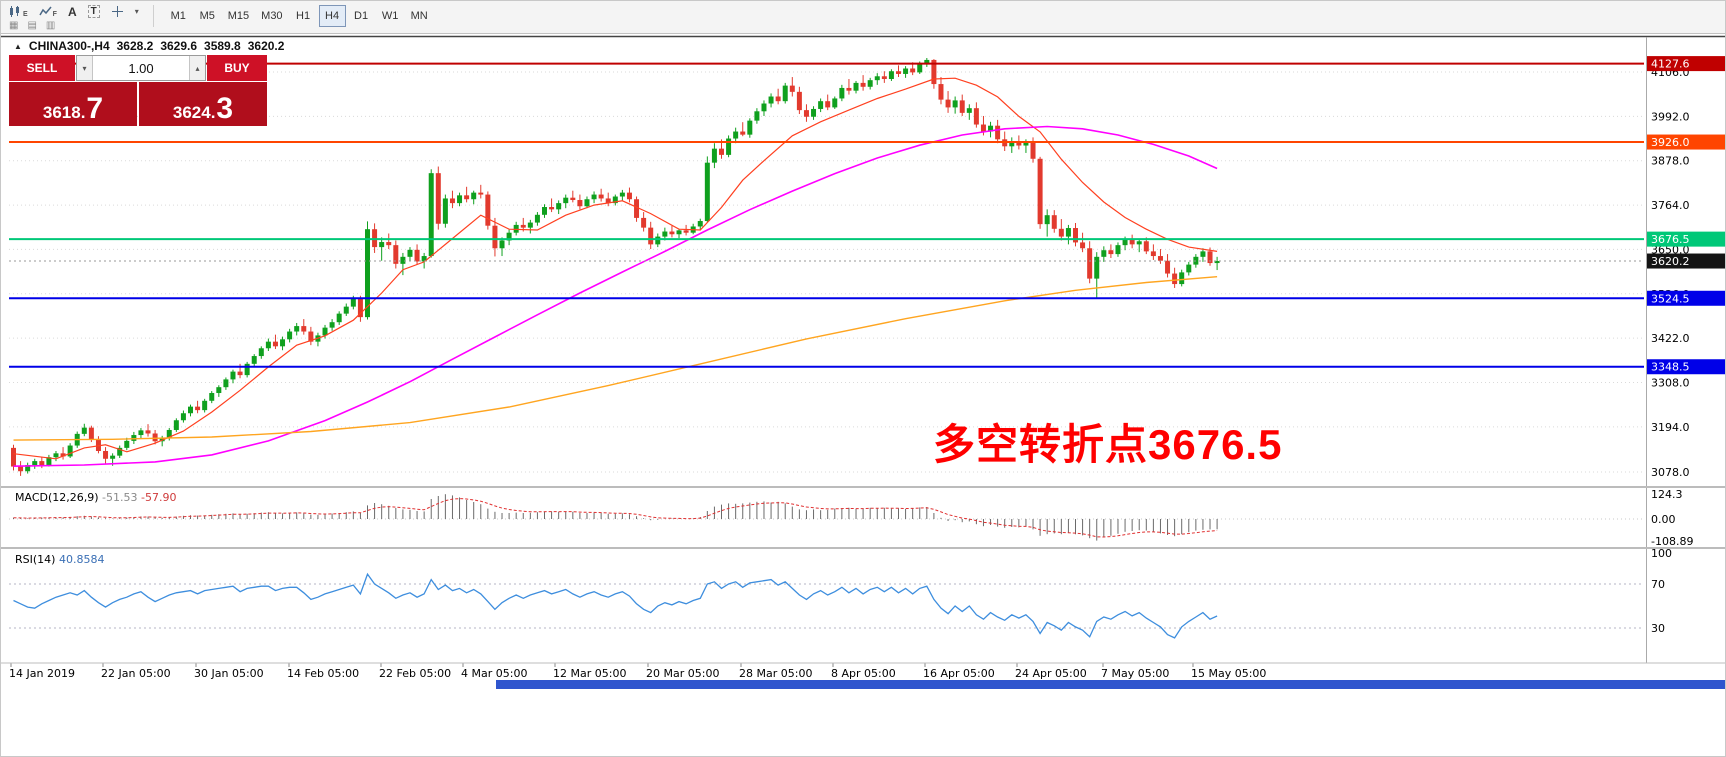 This screenshot has width=1726, height=757. What do you see at coordinates (42, 673) in the screenshot?
I see `time-axis-label: 14 Jan 2019` at bounding box center [42, 673].